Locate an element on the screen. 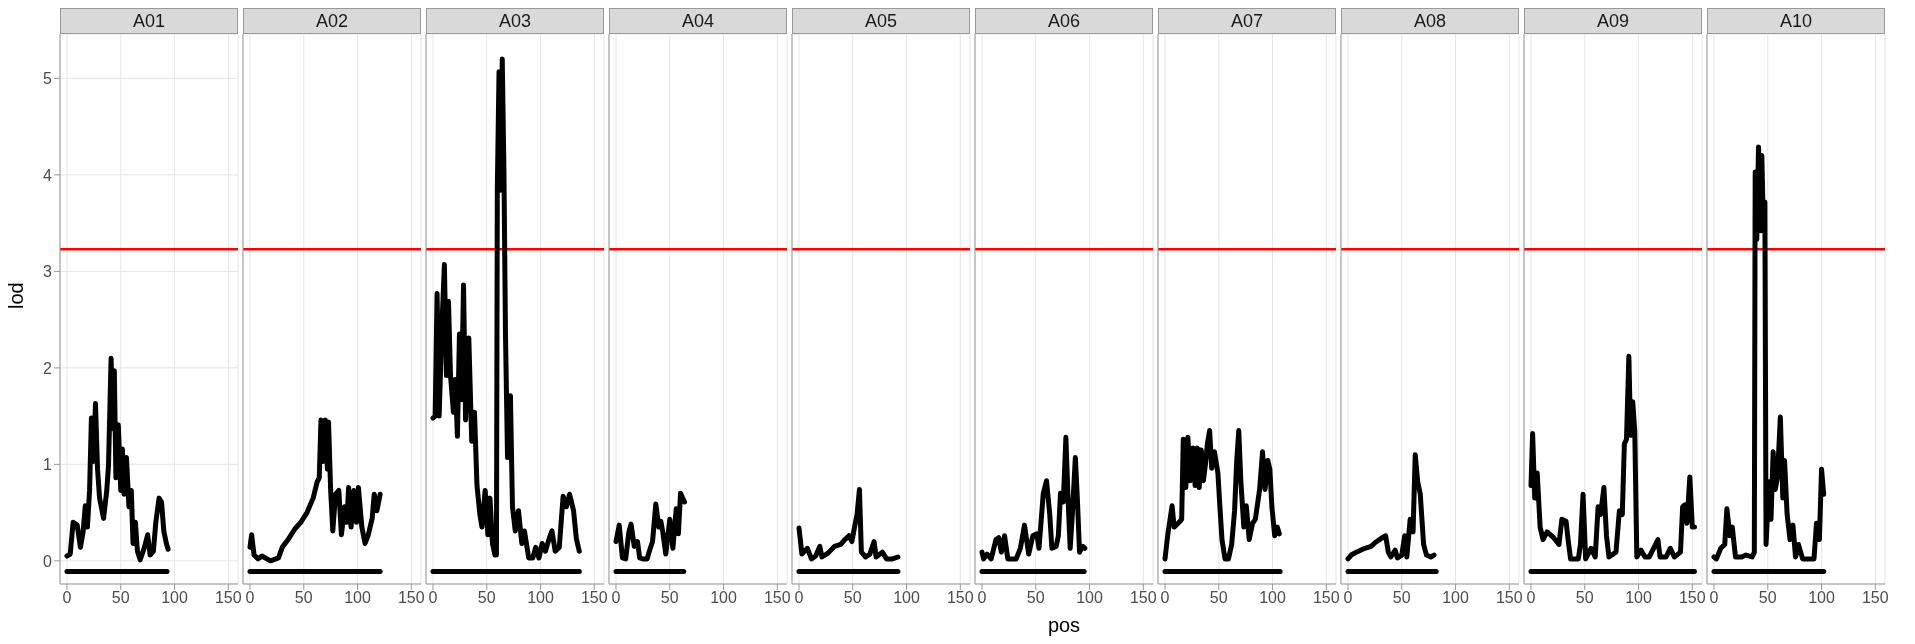 The width and height of the screenshot is (1915, 644). y-tick-label: 0 is located at coordinates (48, 561).